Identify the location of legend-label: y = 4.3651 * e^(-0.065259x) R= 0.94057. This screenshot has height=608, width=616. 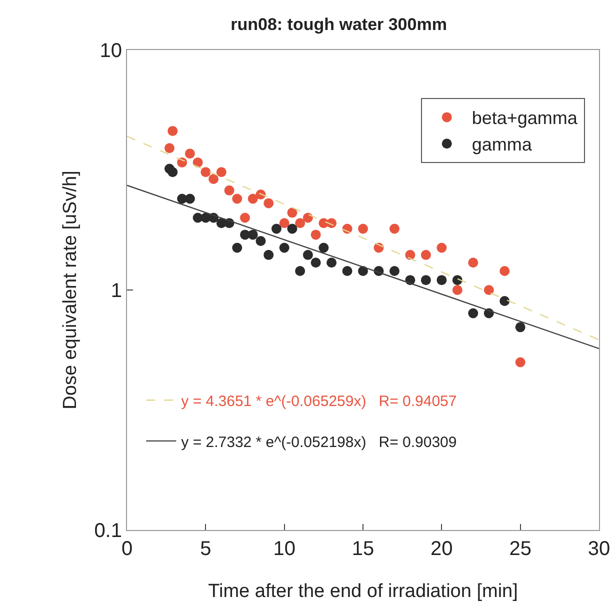
(319, 401).